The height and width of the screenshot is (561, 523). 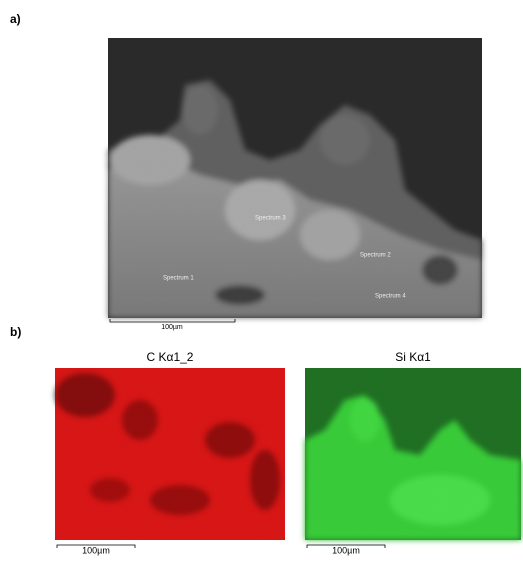 I want to click on map-title: C Kα1_2, so click(x=170, y=357).